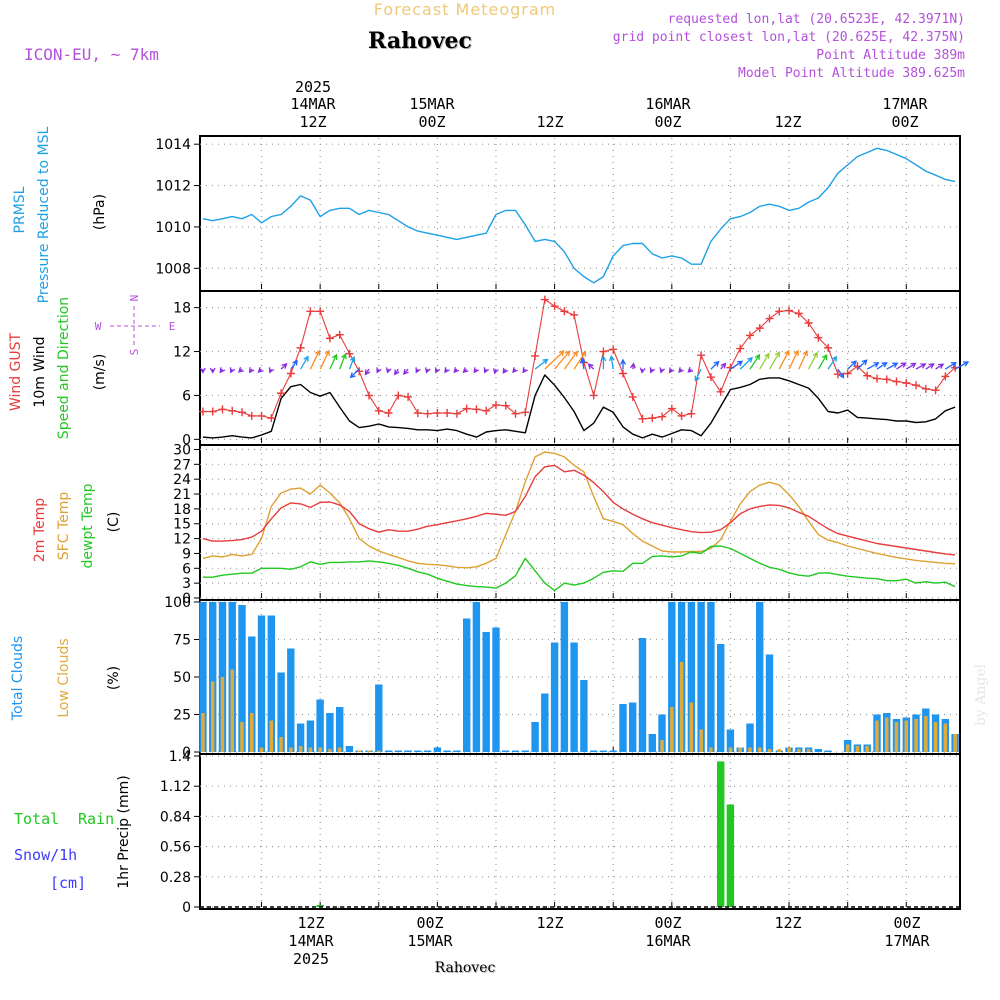 The width and height of the screenshot is (1000, 1000). I want to click on y-tick-label: 15, so click(182, 525).